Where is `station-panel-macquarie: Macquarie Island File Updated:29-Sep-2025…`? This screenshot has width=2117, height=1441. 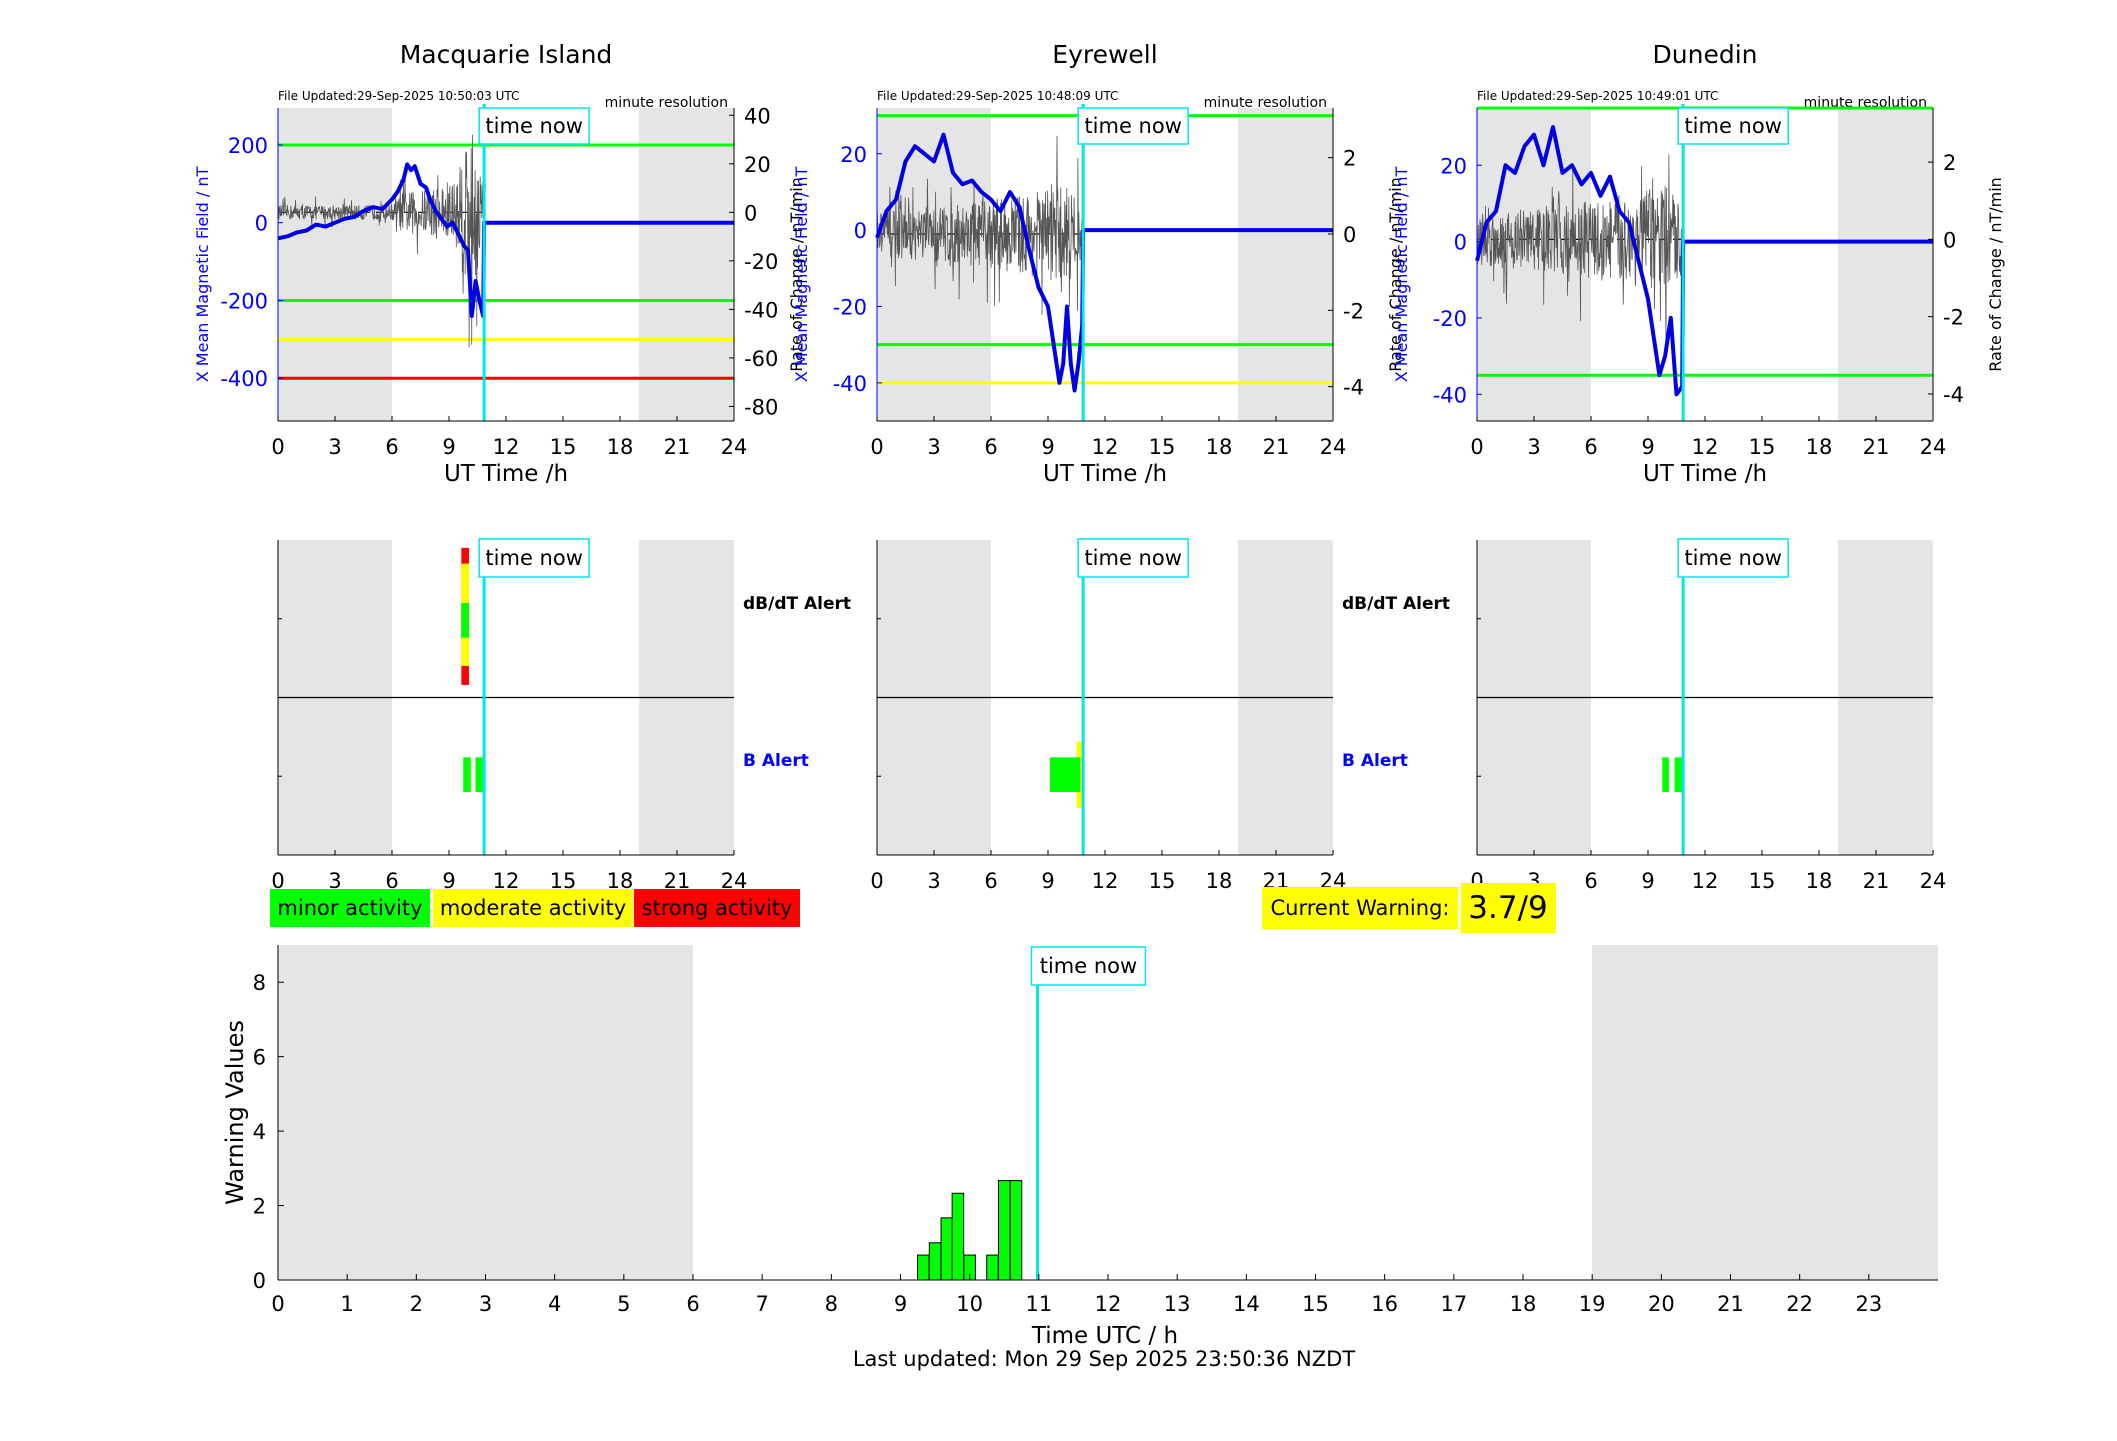
station-panel-macquarie: Macquarie Island File Updated:29-Sep-2025… is located at coordinates (499, 263).